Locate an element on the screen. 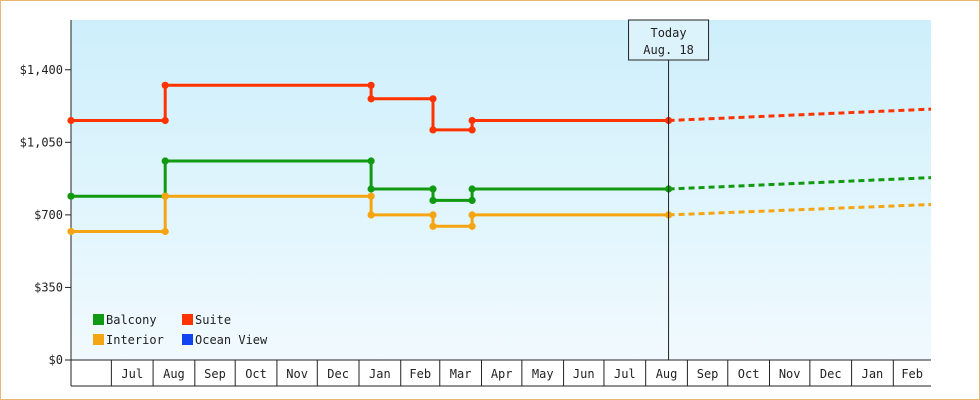 This screenshot has height=400, width=980. forecast-line-interior is located at coordinates (800, 210).